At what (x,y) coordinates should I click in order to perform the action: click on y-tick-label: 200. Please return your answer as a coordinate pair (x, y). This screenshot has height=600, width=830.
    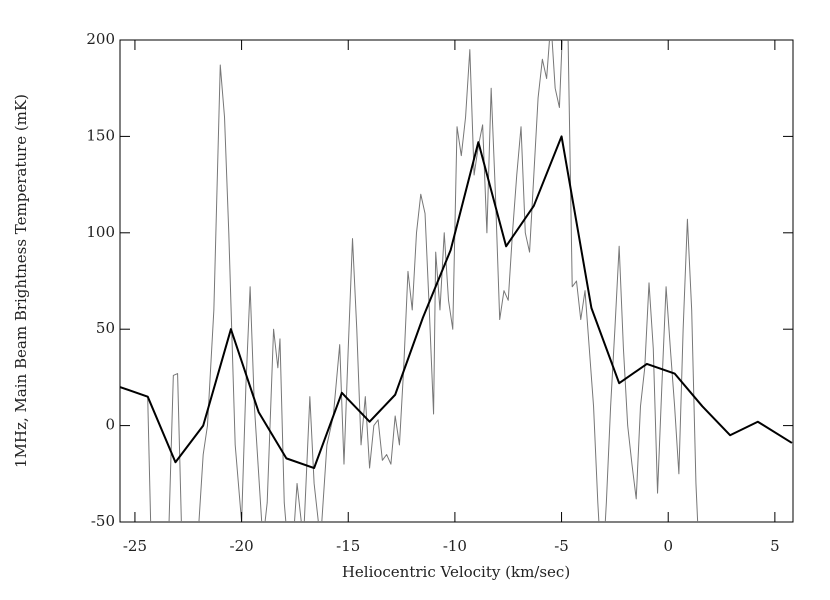
    Looking at the image, I should click on (100, 39).